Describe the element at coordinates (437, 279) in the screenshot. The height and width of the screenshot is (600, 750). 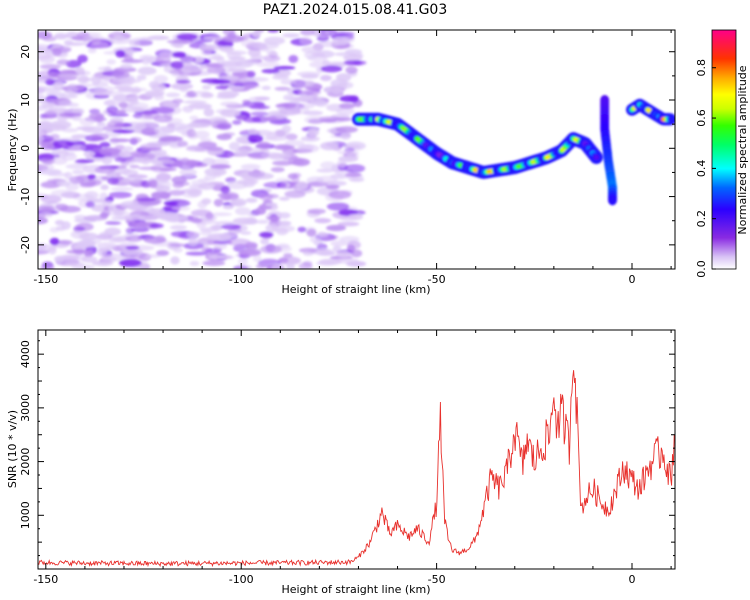
I see `spectrogram-x-tick-label: -50` at that location.